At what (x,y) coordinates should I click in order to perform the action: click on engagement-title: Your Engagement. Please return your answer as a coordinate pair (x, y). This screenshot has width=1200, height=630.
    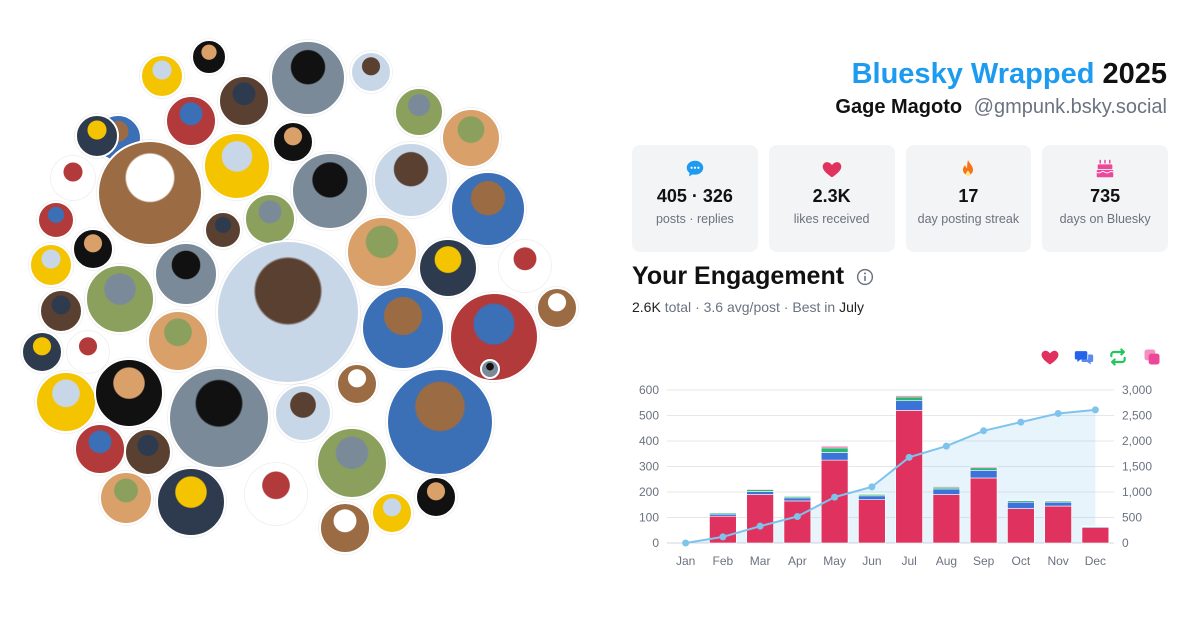
    Looking at the image, I should click on (753, 276).